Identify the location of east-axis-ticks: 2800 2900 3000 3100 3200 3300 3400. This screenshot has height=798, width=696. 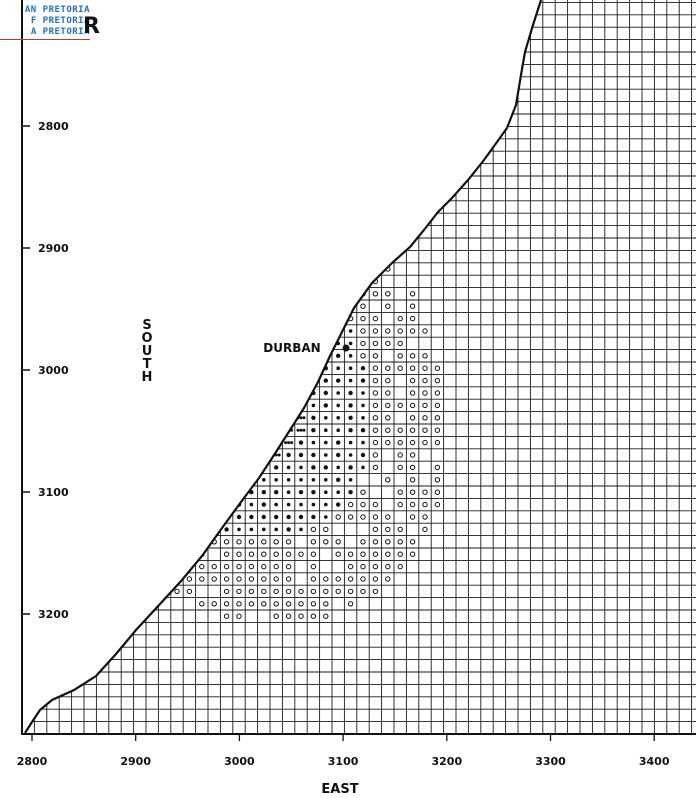
(343, 751).